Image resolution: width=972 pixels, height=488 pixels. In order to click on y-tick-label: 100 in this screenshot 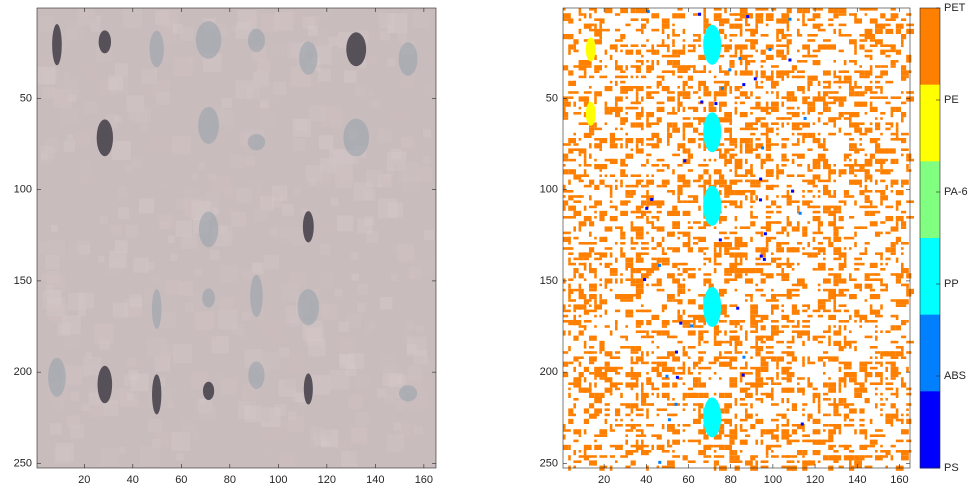, I will do `click(549, 190)`.